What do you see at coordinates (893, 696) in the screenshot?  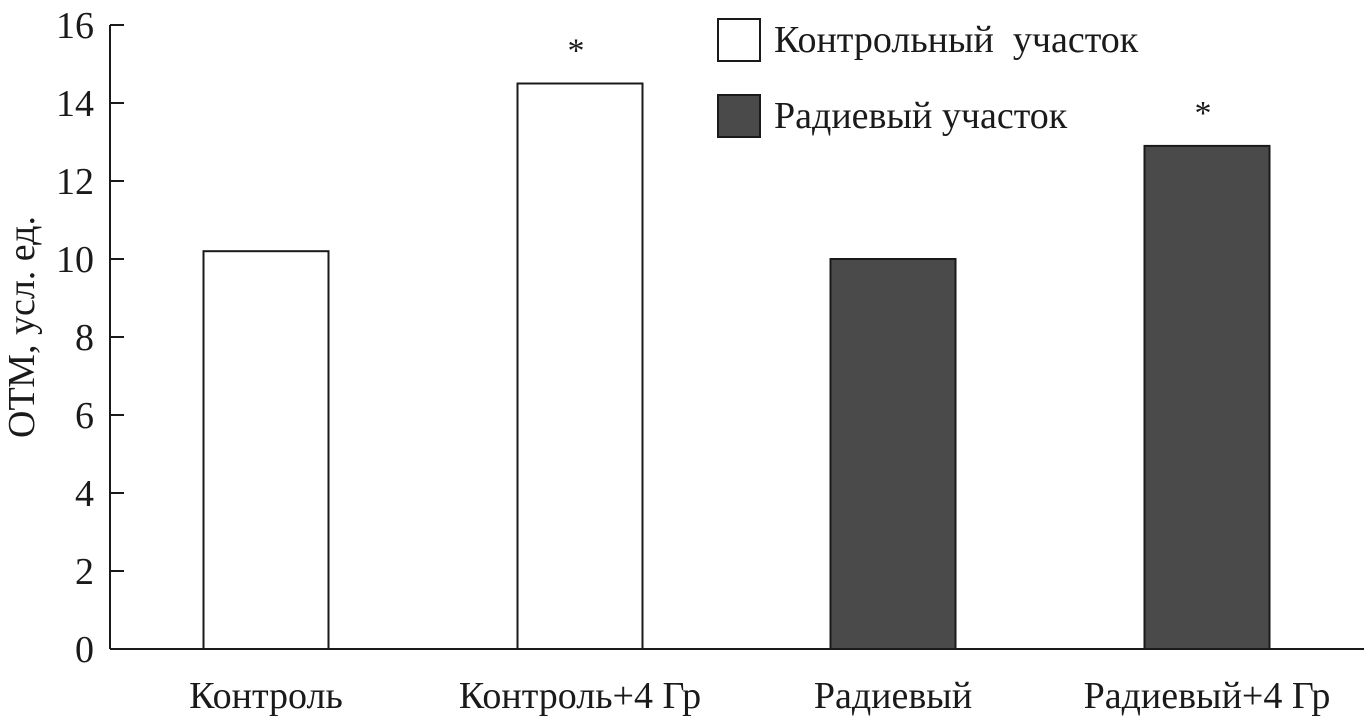 I see `x-category-label: Радиевый` at bounding box center [893, 696].